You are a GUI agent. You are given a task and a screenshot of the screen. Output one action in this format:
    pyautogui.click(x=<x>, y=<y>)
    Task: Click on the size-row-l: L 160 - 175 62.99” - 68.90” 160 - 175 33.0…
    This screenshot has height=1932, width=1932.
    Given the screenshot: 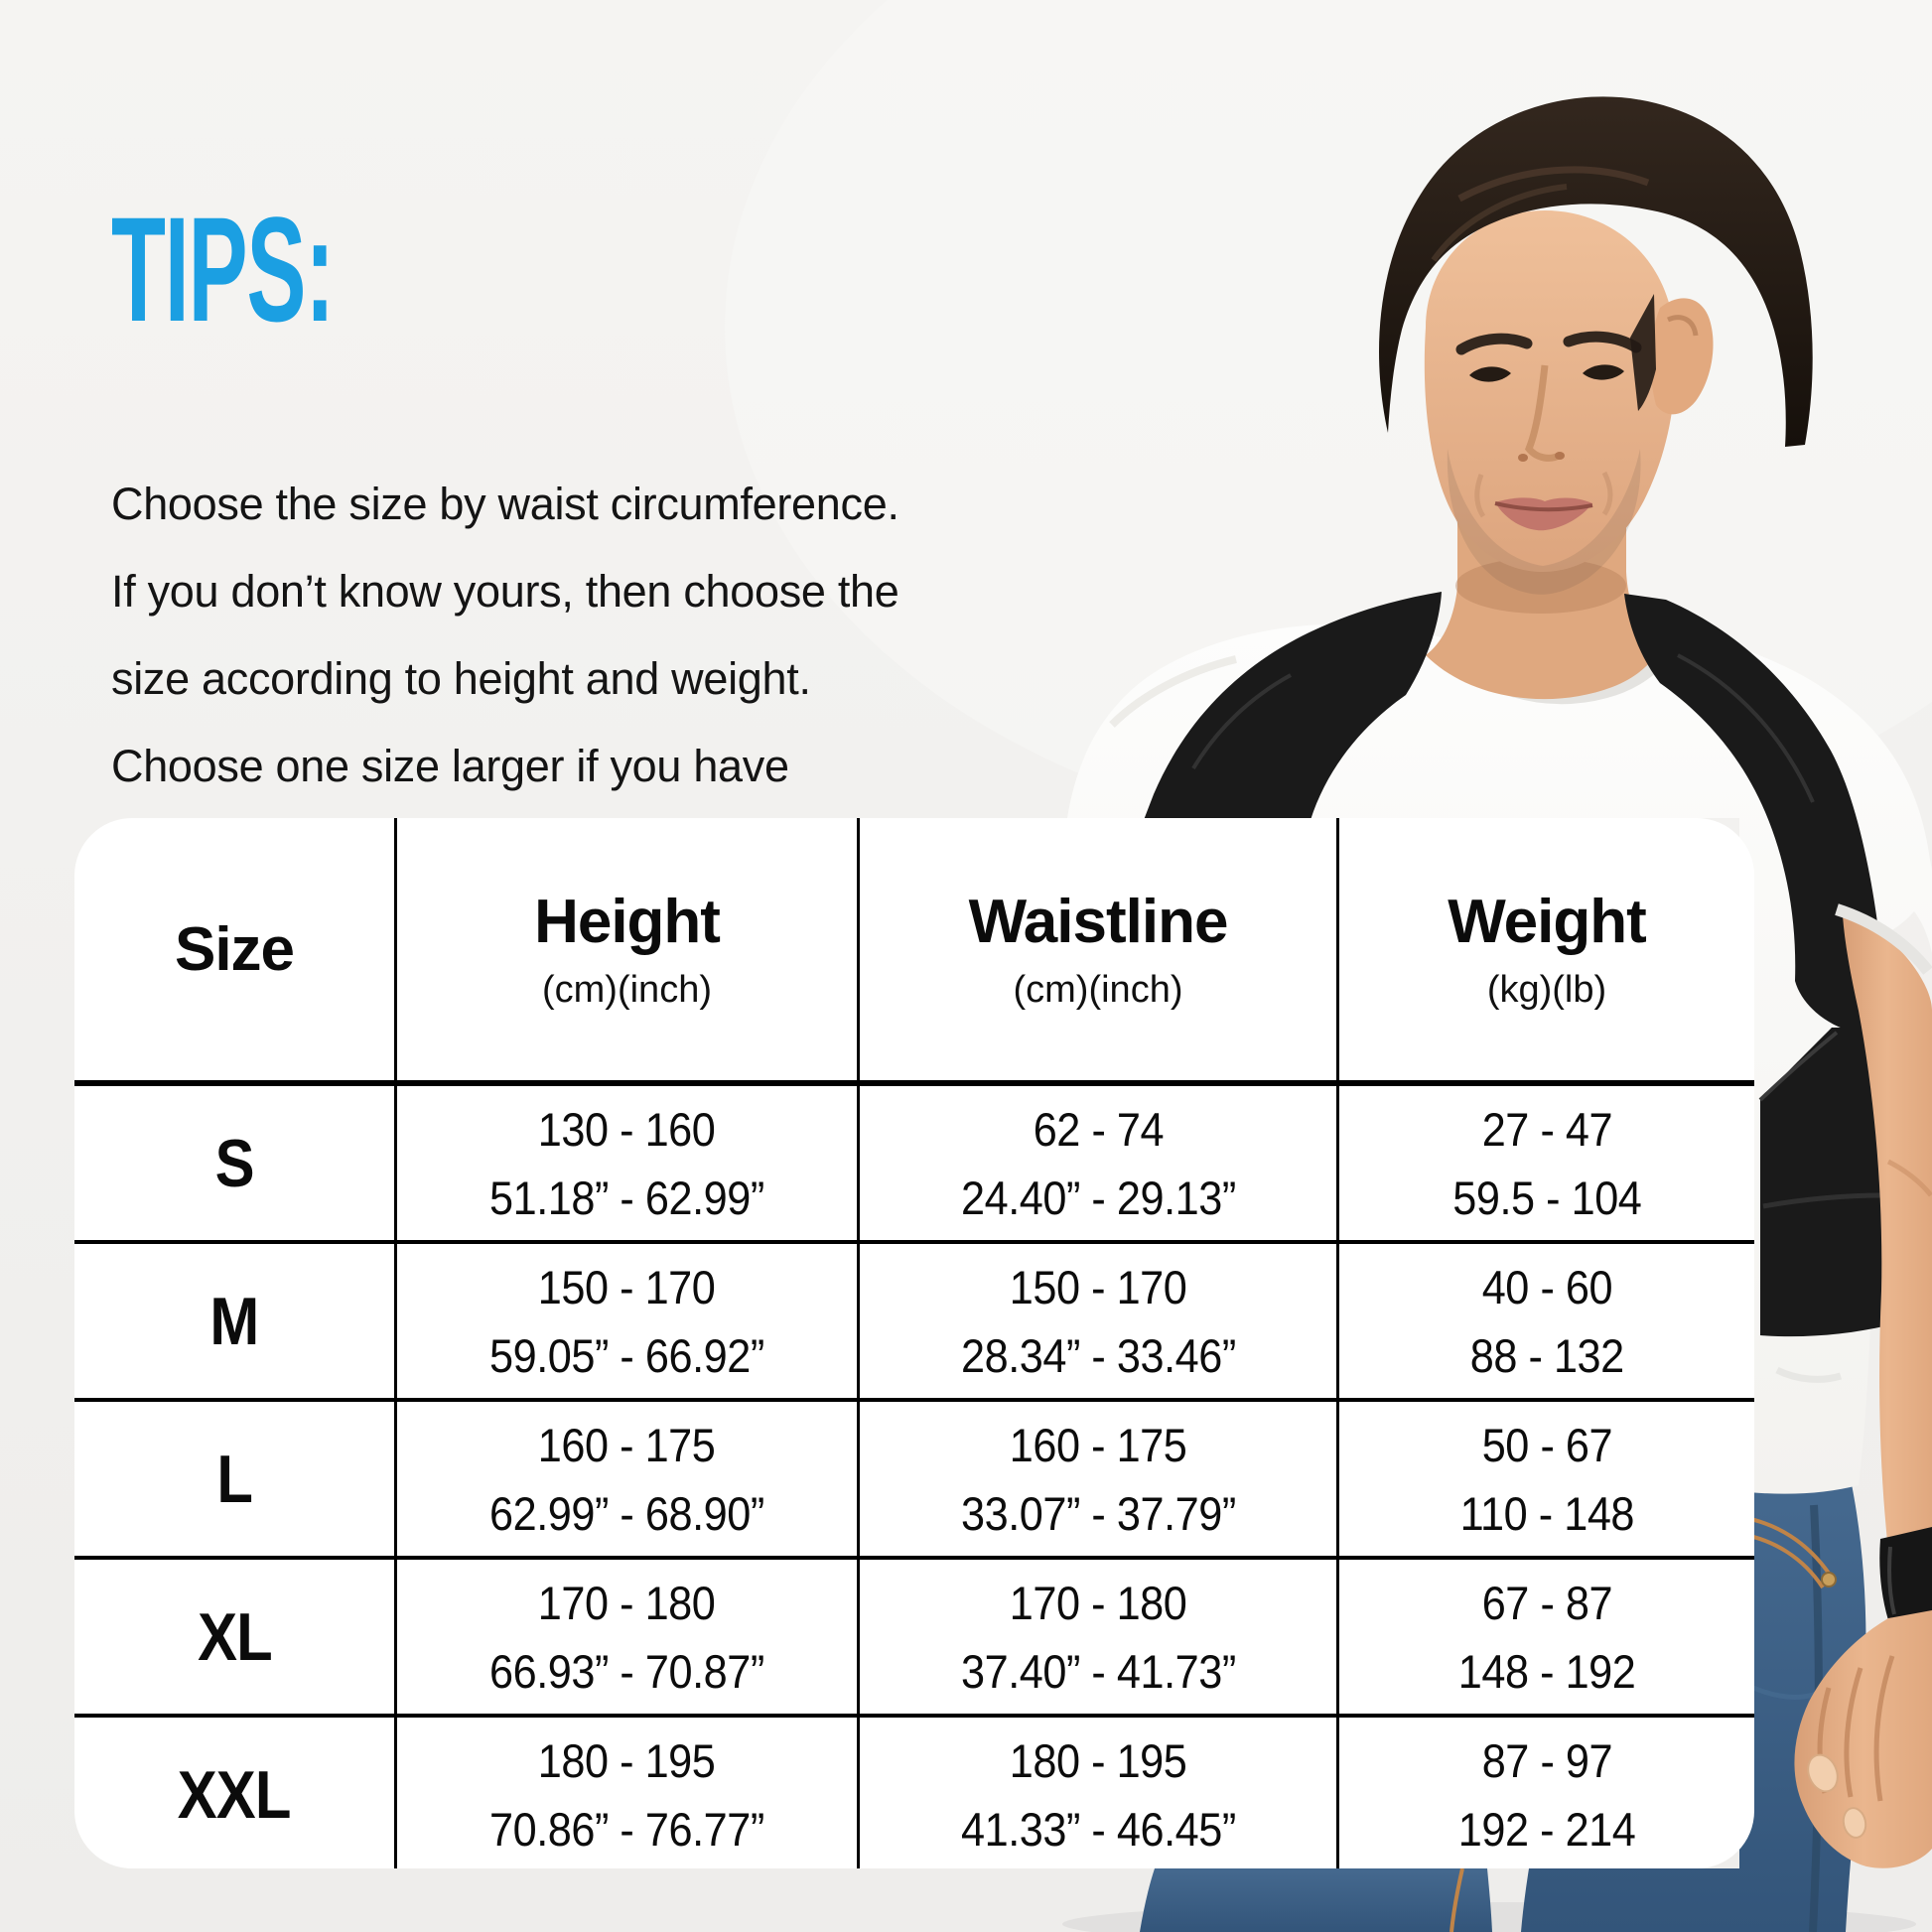 What is the action you would take?
    pyautogui.click(x=914, y=1477)
    